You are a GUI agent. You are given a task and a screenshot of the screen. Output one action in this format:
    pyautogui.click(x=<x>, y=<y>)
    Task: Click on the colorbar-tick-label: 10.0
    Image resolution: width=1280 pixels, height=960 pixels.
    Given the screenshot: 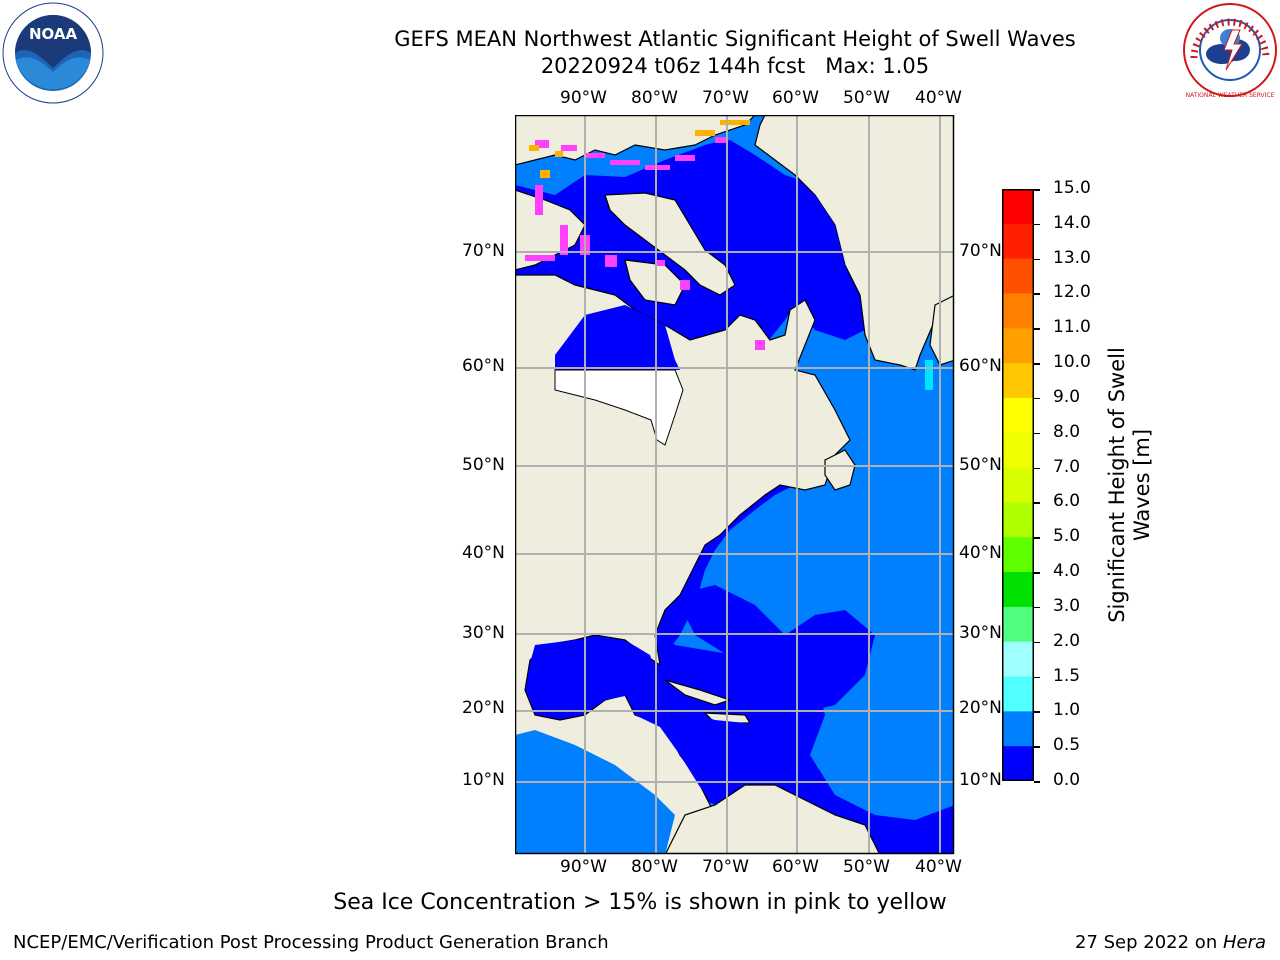 What is the action you would take?
    pyautogui.click(x=1072, y=362)
    